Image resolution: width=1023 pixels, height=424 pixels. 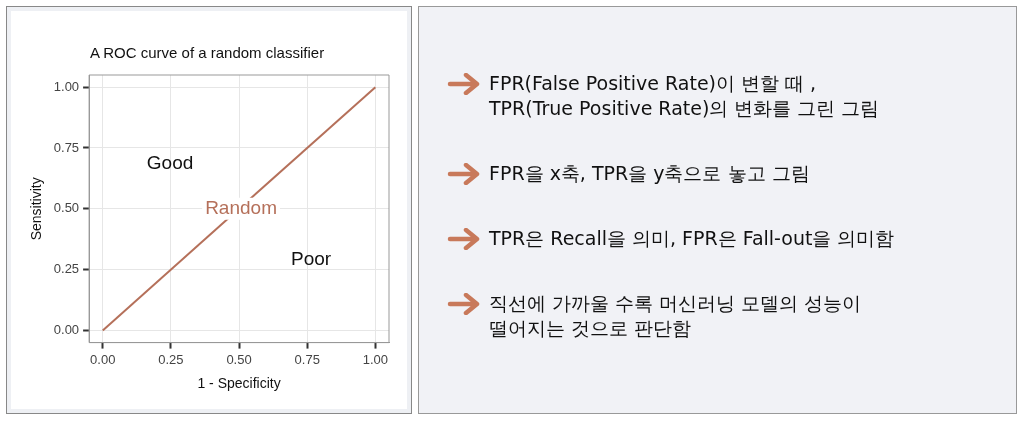 I want to click on series-label: Random, so click(x=241, y=208).